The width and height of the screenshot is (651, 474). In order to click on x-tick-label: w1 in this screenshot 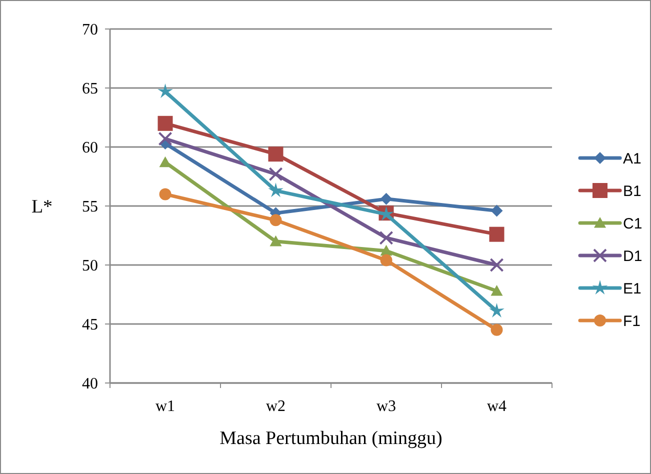, I will do `click(165, 406)`.